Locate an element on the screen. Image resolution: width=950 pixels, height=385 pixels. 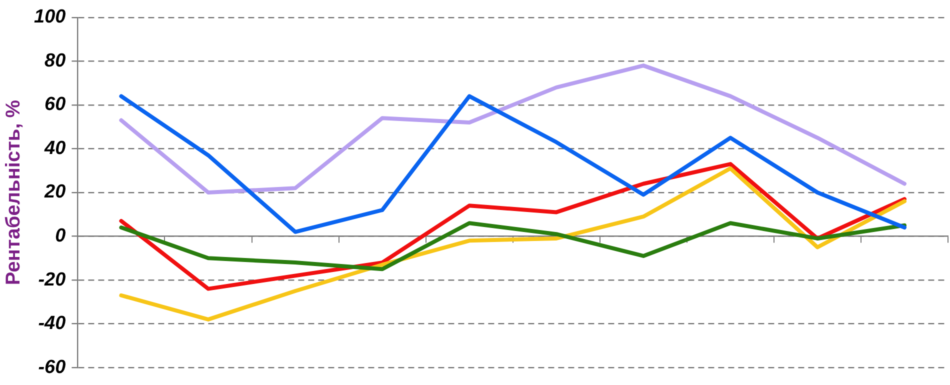
y-axis-title: Рентабельність, % is located at coordinates (13, 193).